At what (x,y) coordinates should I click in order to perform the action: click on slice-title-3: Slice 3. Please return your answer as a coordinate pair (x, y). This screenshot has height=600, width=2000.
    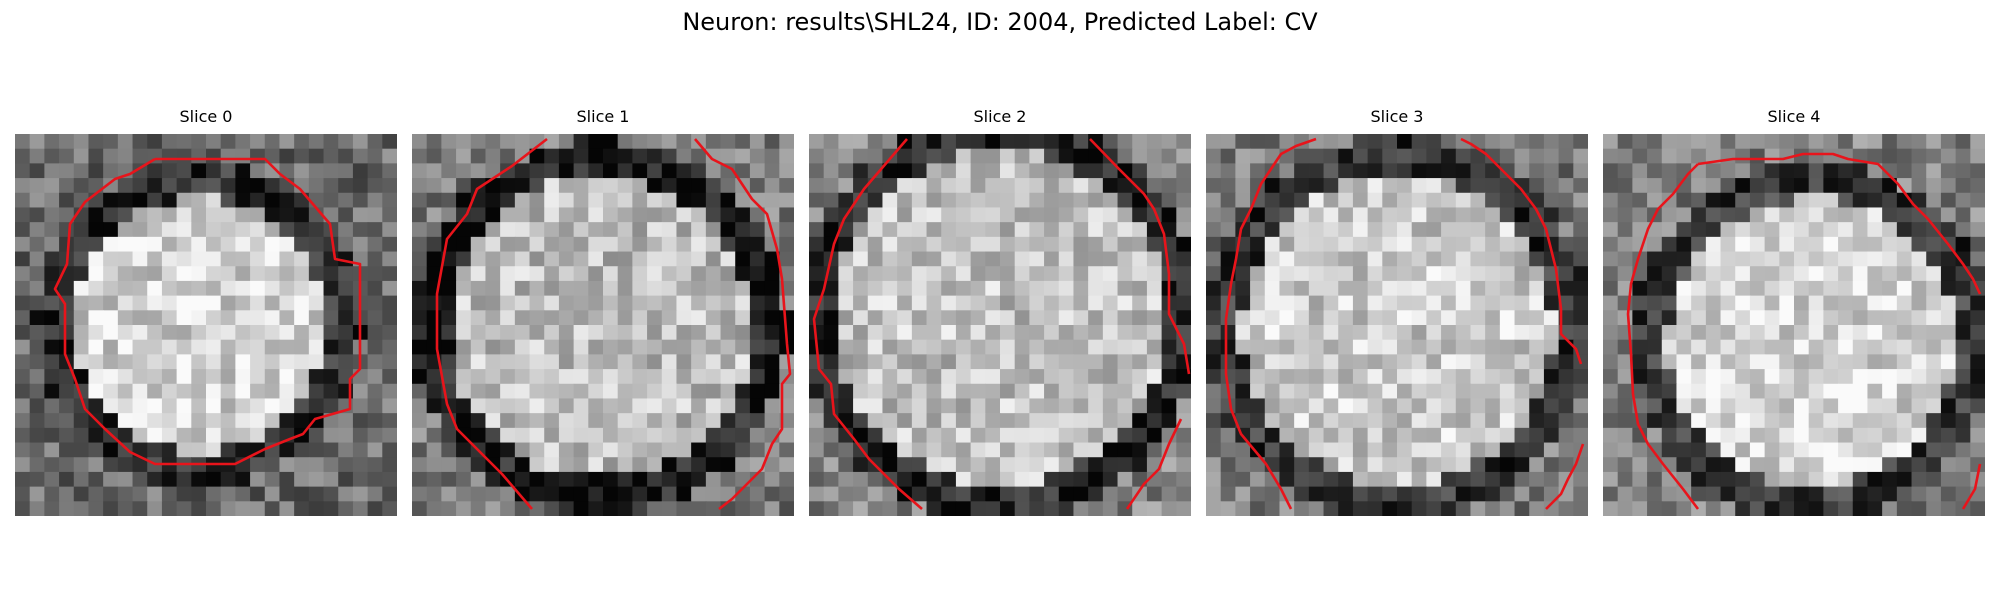
    Looking at the image, I should click on (1397, 116).